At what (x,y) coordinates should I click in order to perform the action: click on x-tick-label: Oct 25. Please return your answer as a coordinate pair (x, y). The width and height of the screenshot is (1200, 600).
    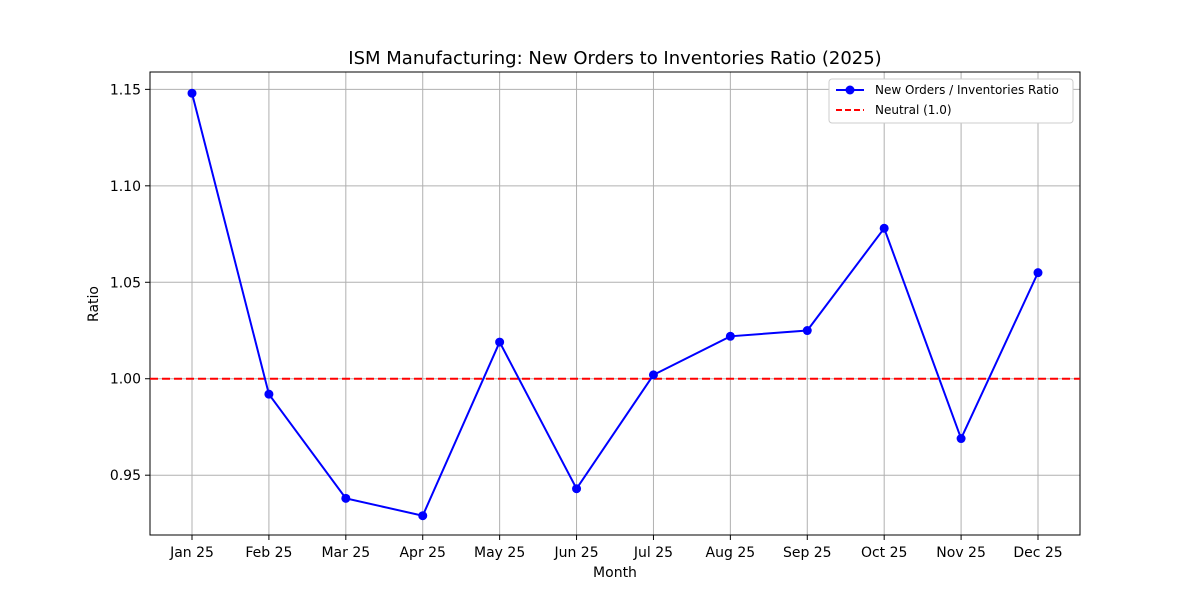
    Looking at the image, I should click on (884, 553).